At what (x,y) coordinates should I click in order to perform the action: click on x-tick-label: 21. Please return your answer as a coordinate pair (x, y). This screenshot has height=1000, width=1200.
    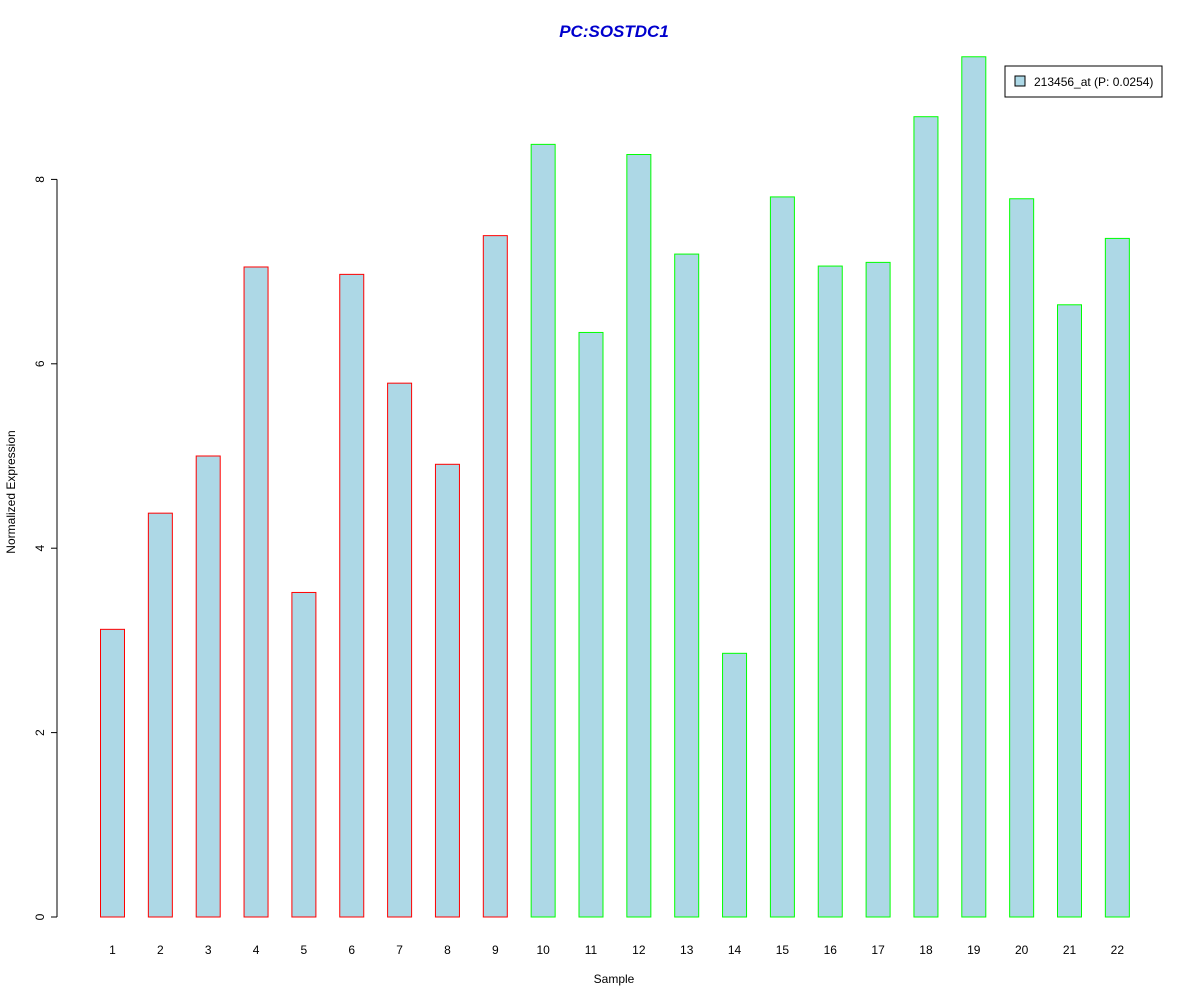
    Looking at the image, I should click on (1070, 950).